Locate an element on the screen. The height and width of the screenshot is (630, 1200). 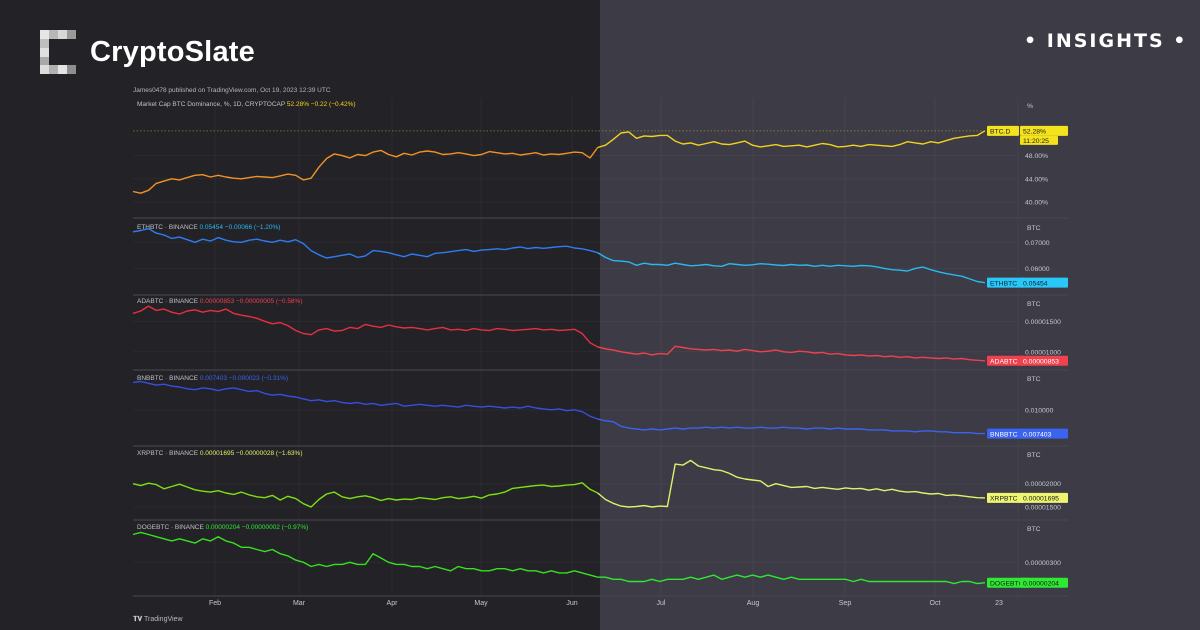
x-tick-label: 23 is located at coordinates (999, 603).